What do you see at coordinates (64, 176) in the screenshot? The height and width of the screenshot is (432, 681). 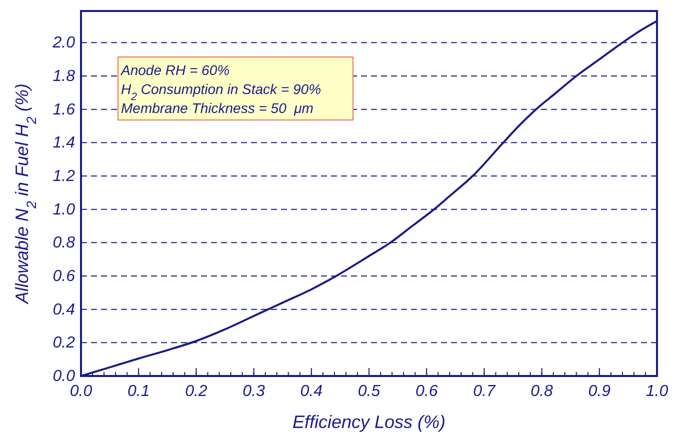 I see `y-tick-label: 1.2` at bounding box center [64, 176].